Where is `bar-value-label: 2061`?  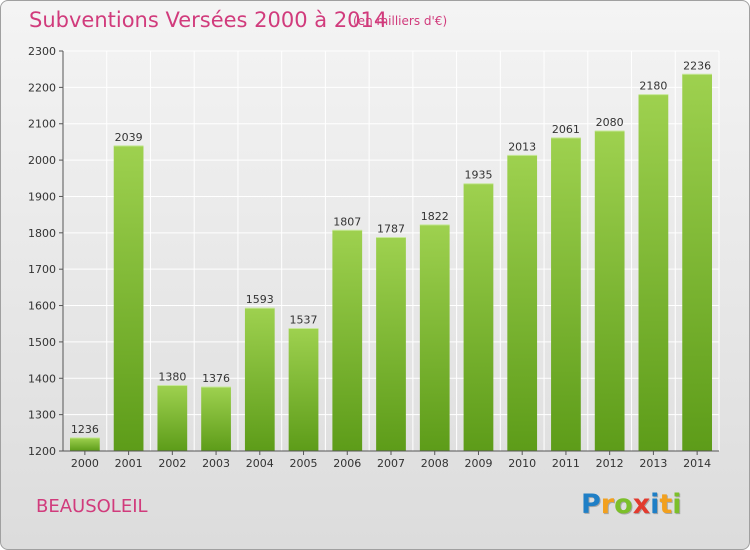
bar-value-label: 2061 is located at coordinates (566, 129).